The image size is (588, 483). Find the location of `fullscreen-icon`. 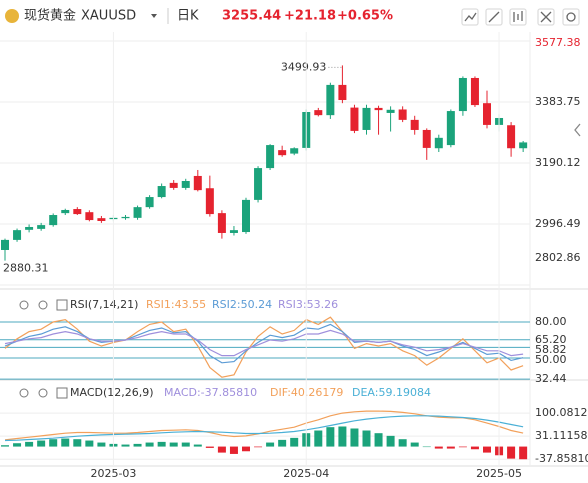

fullscreen-icon is located at coordinates (546, 17).